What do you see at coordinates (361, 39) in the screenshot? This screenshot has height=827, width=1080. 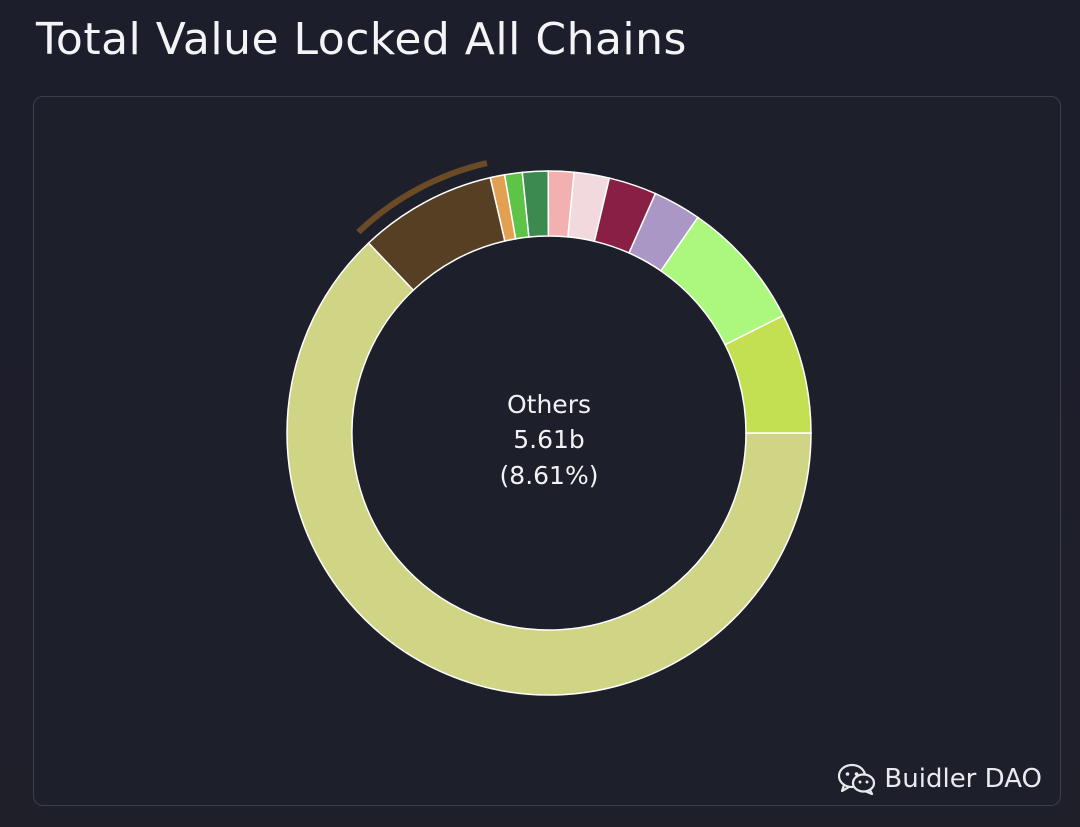 I see `page-title: Total Value Locked All Chains` at bounding box center [361, 39].